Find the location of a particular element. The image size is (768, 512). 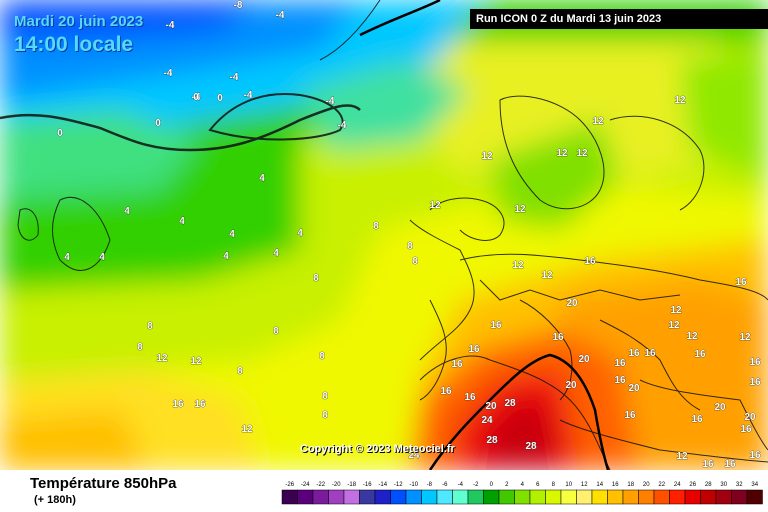

legend-tick: 18 is located at coordinates (630, 485).